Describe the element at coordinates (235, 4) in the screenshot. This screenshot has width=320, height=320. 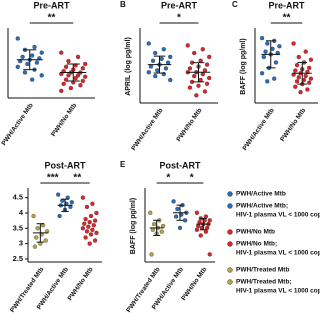
I see `panel-label: C` at that location.